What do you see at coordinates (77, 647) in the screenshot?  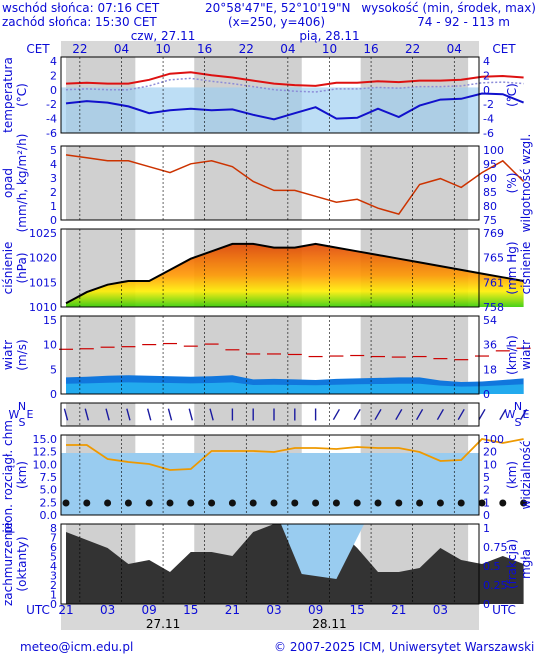 I see `contact-email: meteo@icm.edu.pl` at bounding box center [77, 647].